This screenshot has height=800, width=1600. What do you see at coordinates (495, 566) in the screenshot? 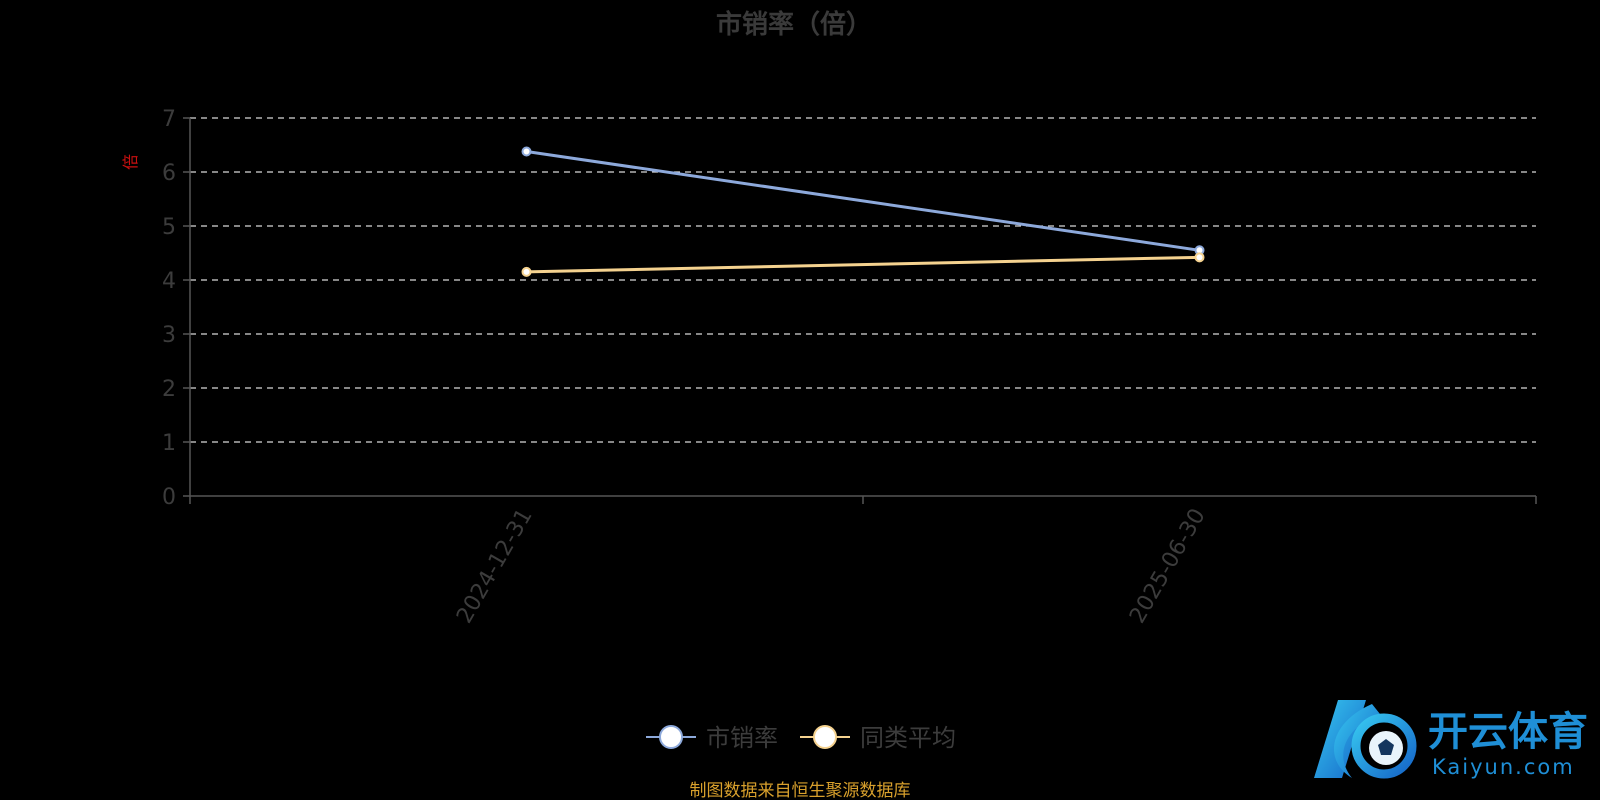
I see `x-tick-label: 2024-12-31` at bounding box center [495, 566].